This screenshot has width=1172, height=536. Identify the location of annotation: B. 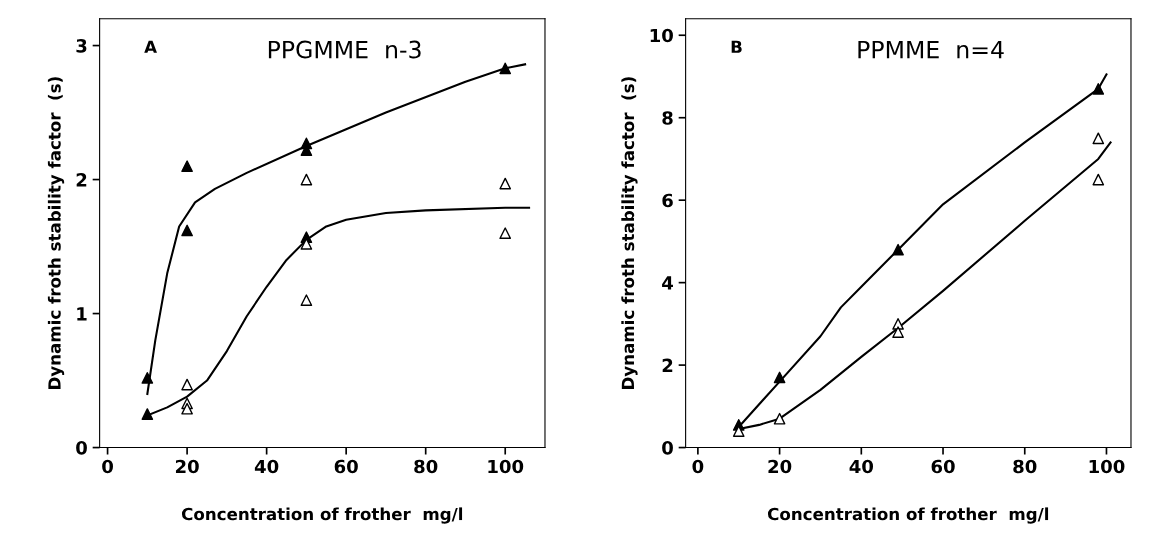
(736, 46).